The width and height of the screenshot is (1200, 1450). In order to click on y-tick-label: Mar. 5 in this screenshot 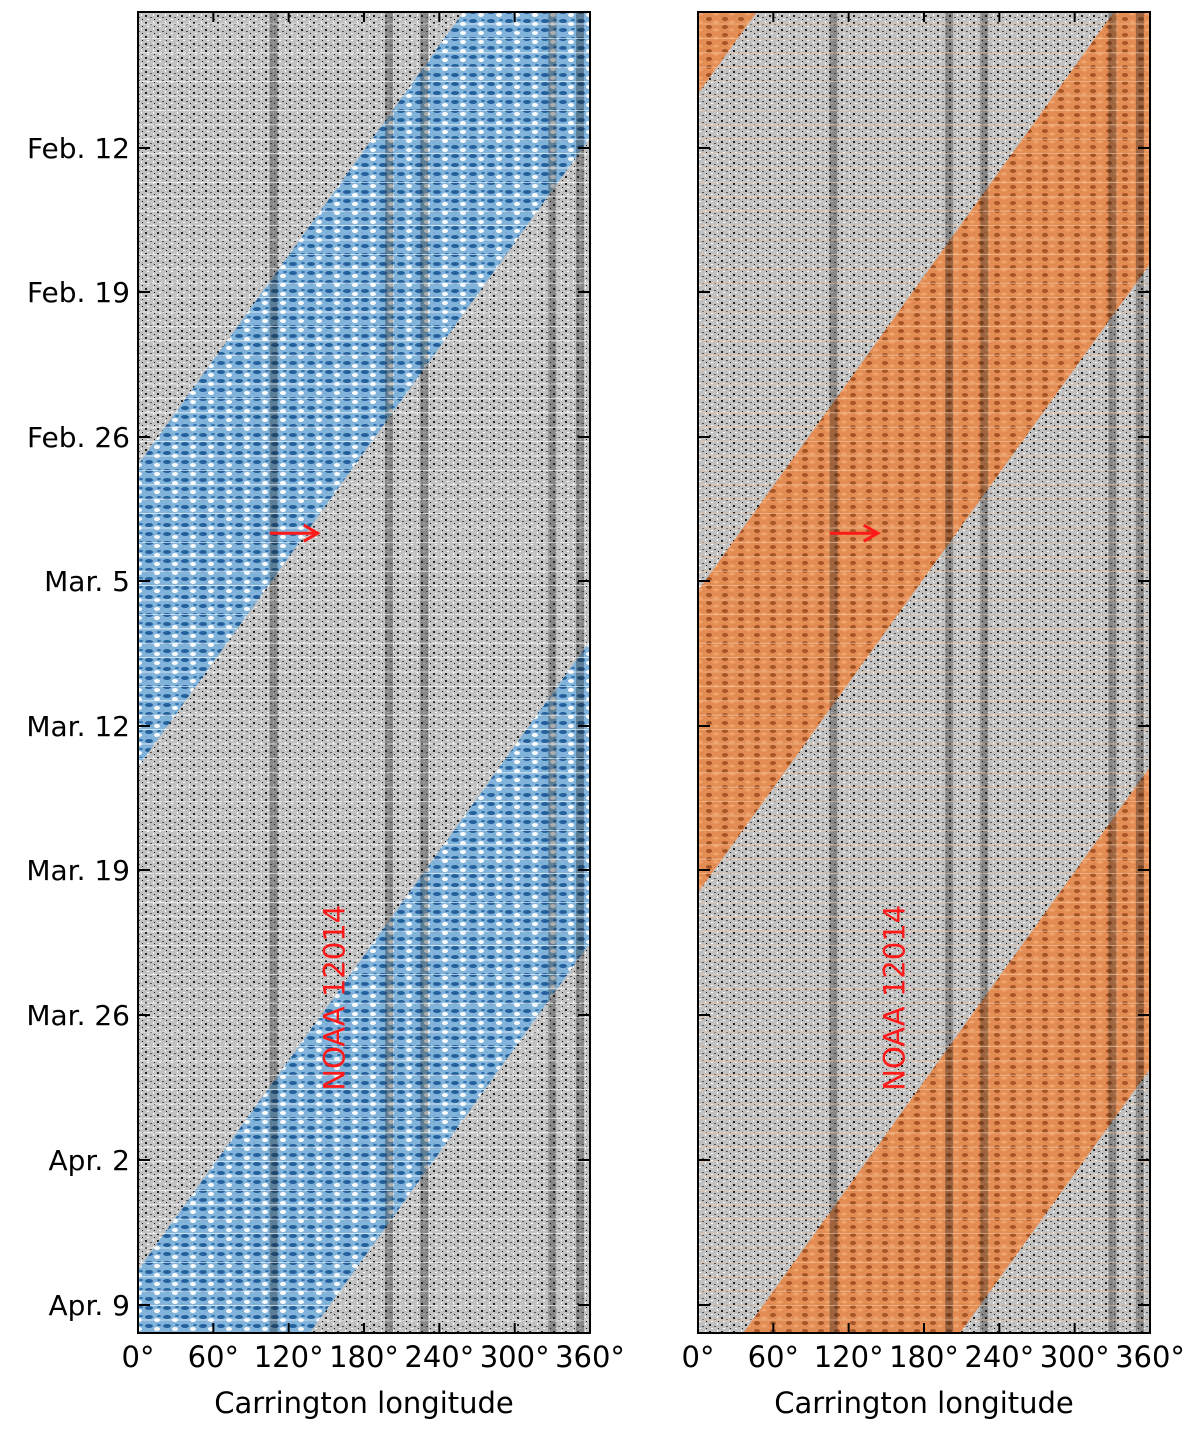, I will do `click(87, 581)`.